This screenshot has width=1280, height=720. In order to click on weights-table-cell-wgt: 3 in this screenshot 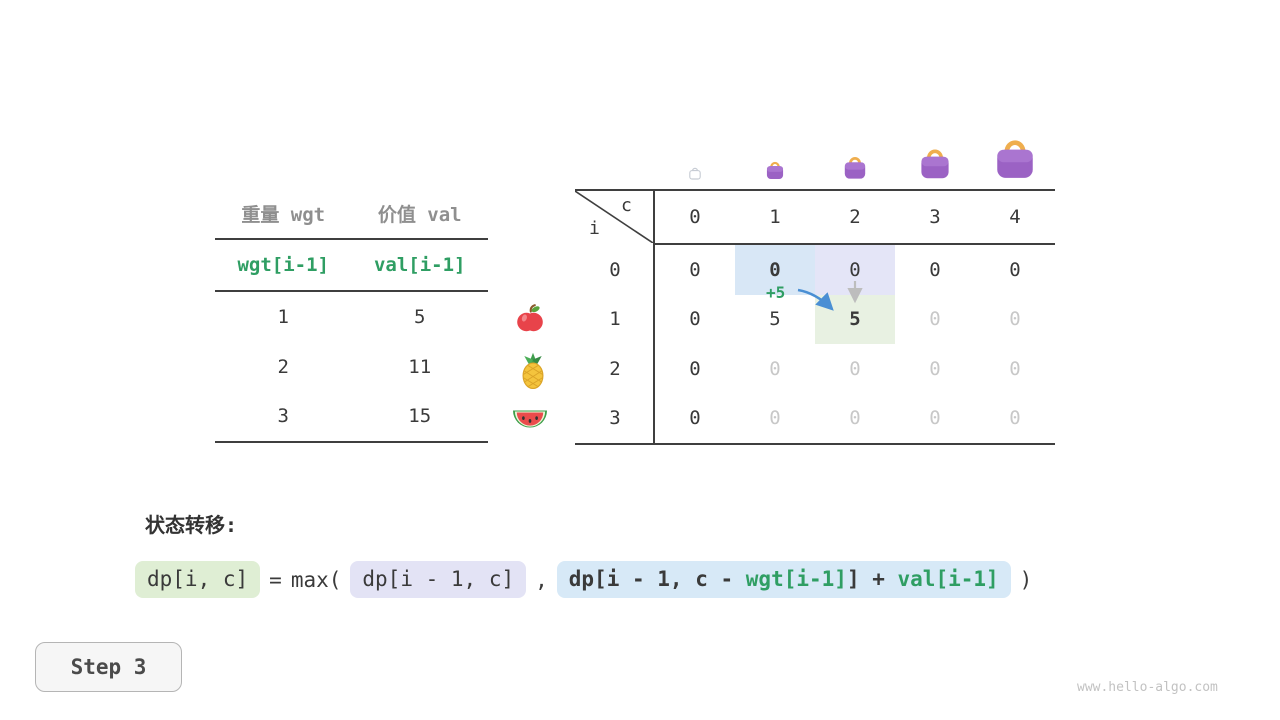, I will do `click(283, 416)`.